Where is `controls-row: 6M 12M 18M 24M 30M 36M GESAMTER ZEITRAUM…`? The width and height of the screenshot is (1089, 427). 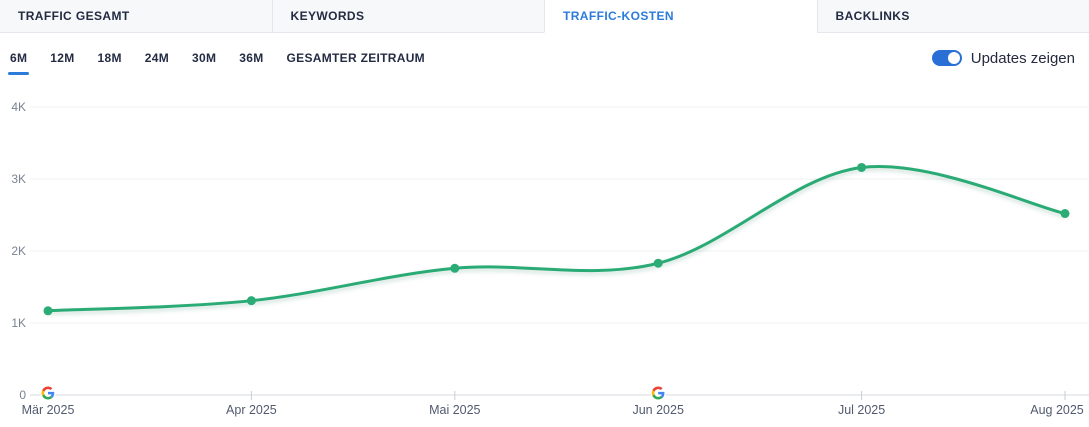 controls-row: 6M 12M 18M 24M 30M 36M GESAMTER ZEITRAUM… is located at coordinates (544, 58).